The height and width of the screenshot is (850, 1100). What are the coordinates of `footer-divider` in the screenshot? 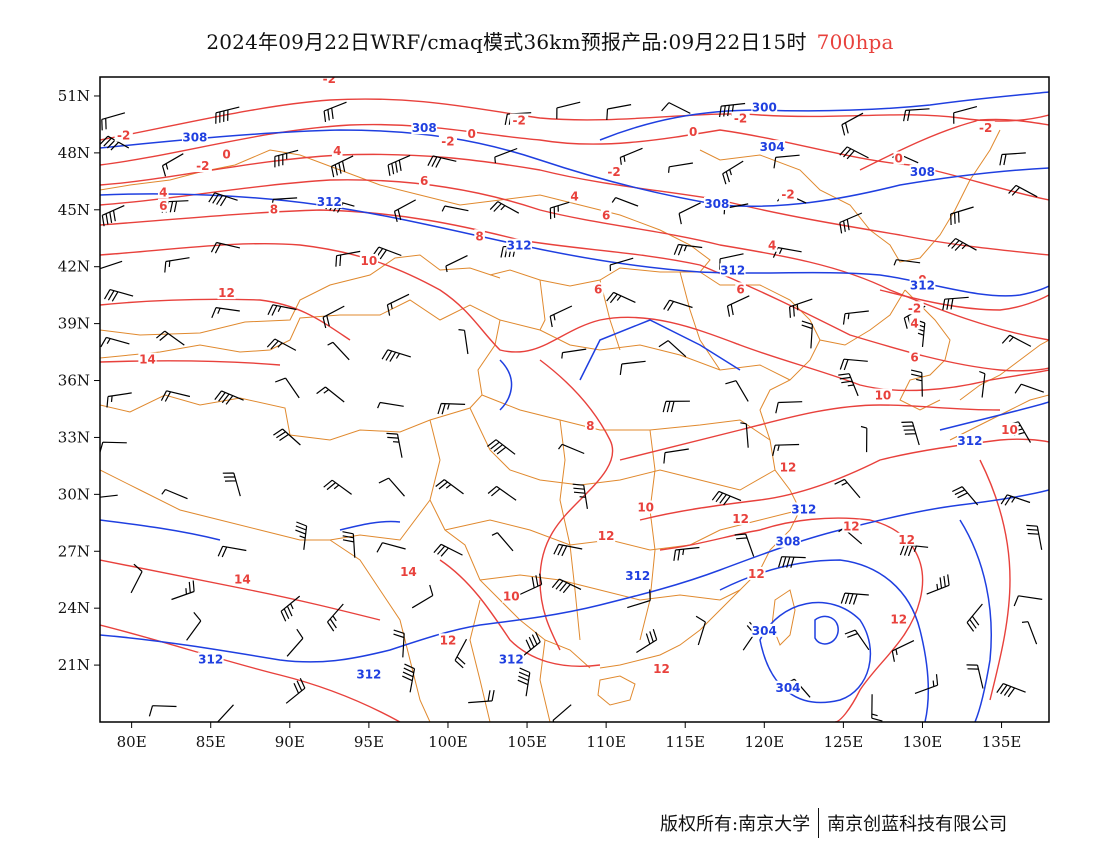 It's located at (819, 823).